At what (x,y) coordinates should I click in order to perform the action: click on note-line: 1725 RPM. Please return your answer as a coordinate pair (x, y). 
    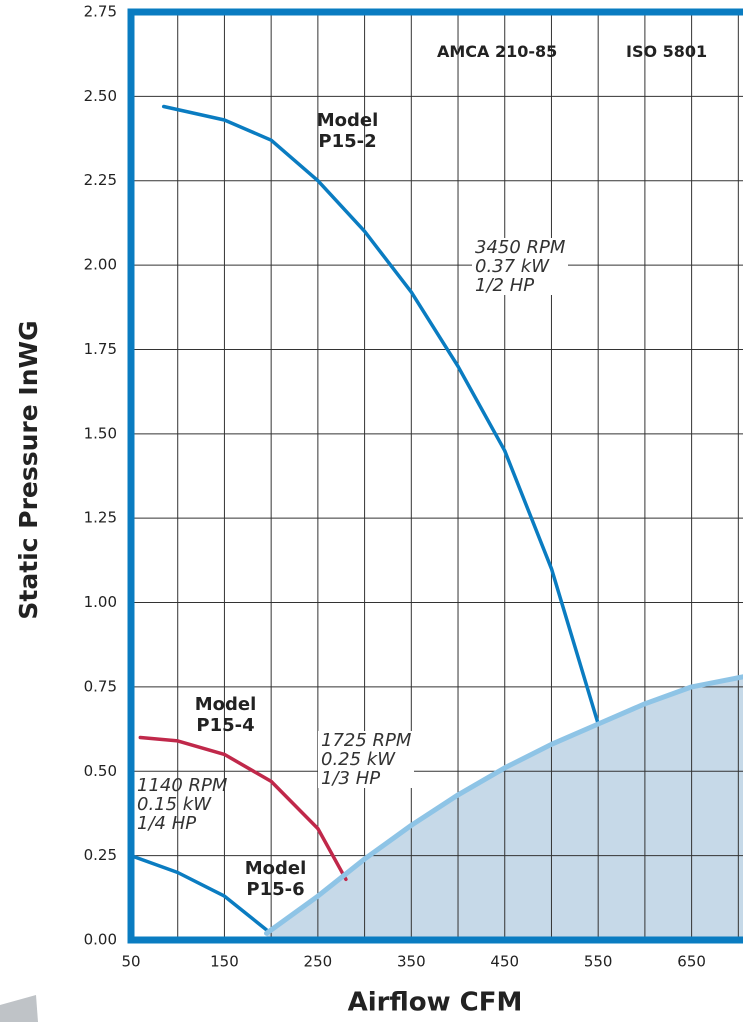
    Looking at the image, I should click on (366, 740).